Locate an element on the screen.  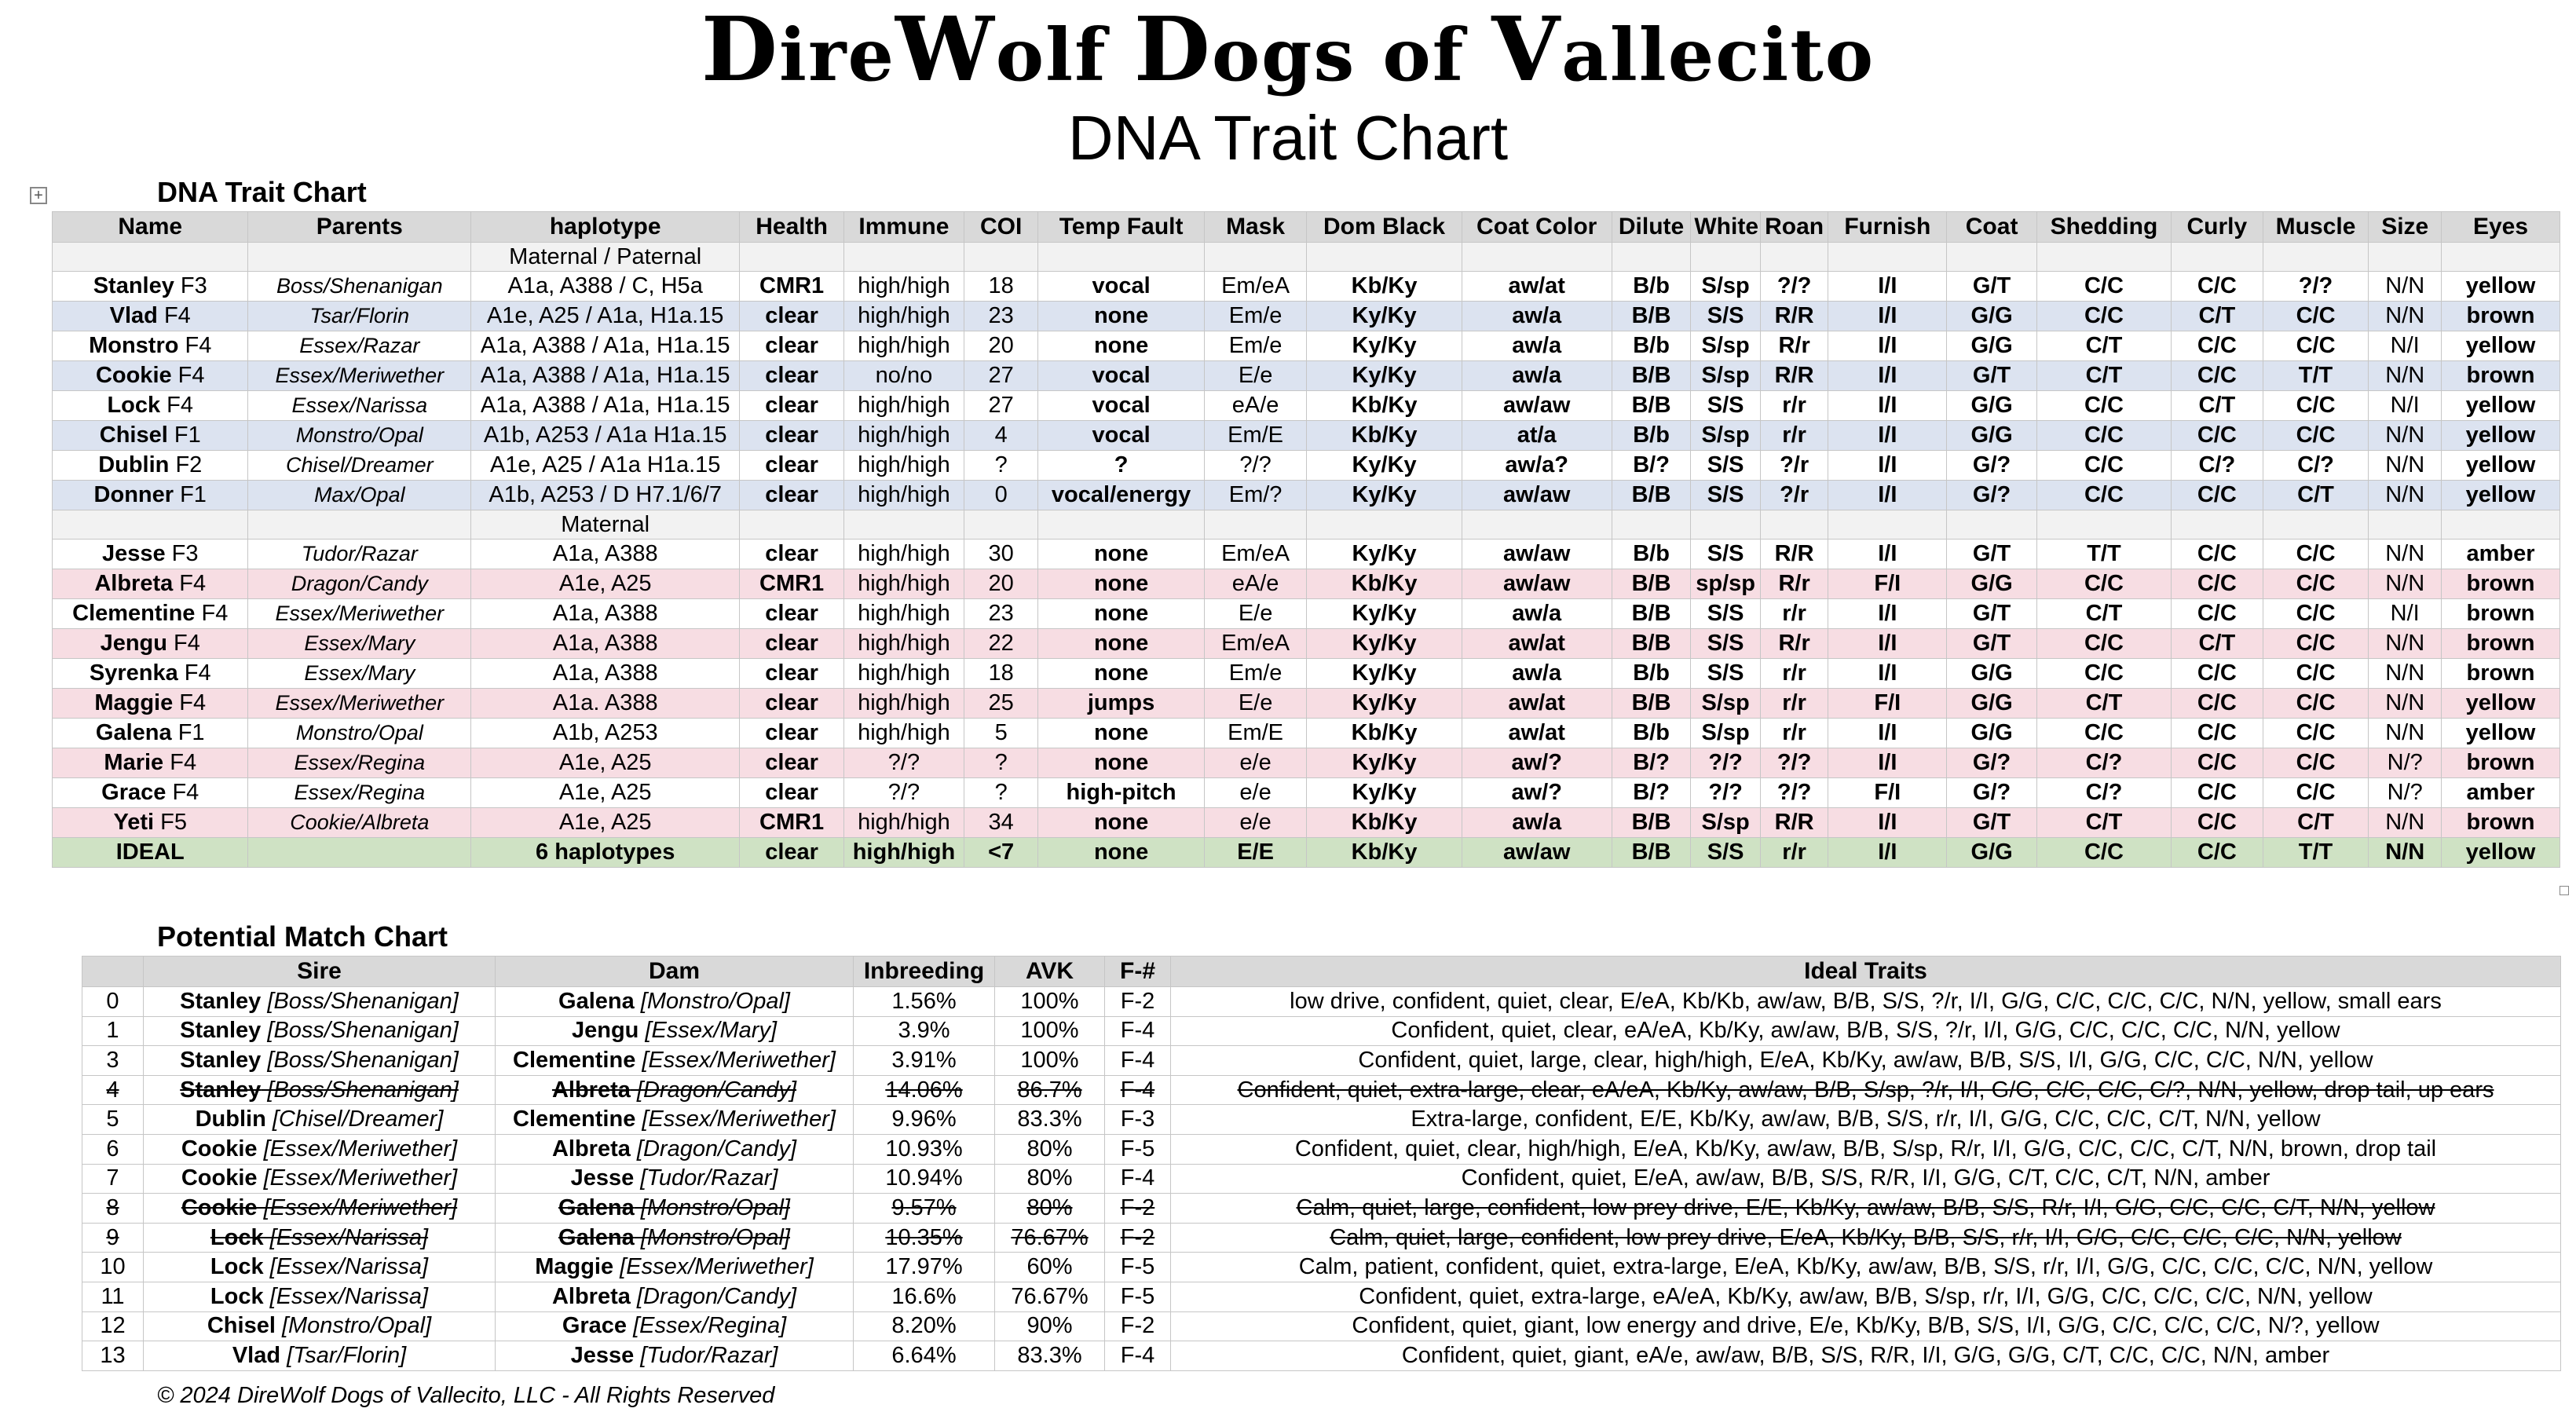
table-cell: none is located at coordinates (1121, 316).